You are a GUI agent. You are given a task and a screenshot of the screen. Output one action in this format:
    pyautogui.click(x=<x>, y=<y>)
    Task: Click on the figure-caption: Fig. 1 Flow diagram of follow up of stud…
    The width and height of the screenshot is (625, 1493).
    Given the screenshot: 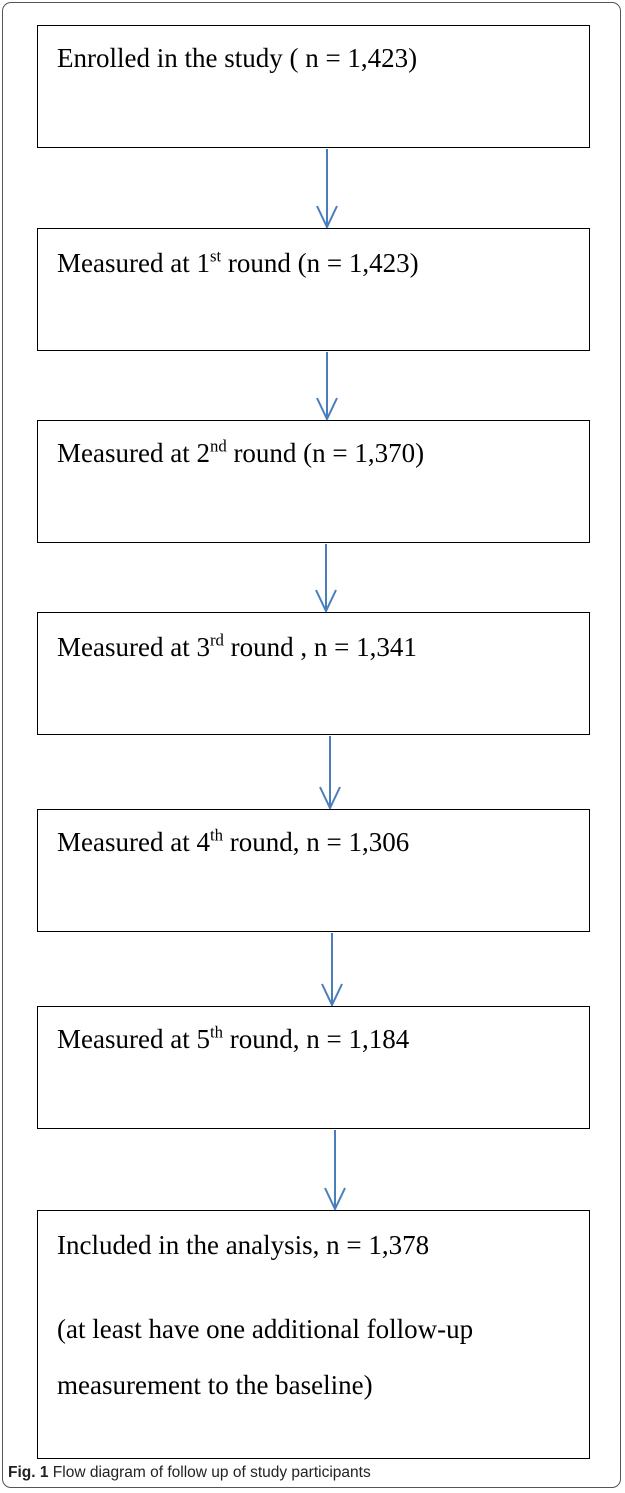 What is the action you would take?
    pyautogui.click(x=189, y=1473)
    